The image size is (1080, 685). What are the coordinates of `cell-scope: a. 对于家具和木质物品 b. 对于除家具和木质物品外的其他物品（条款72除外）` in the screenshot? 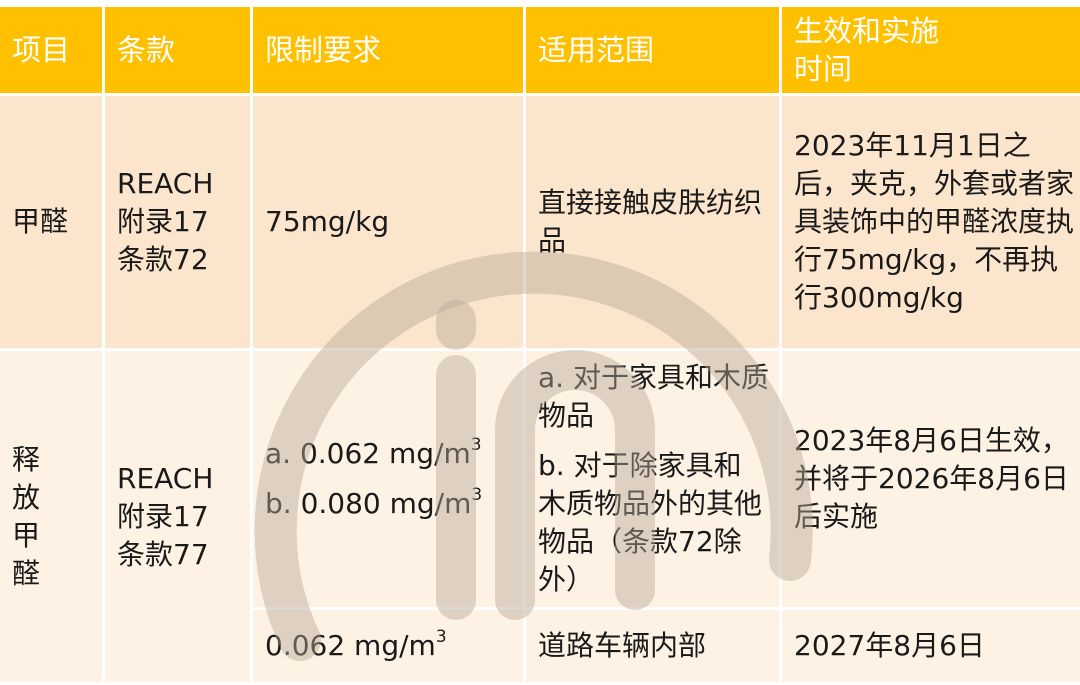 It's located at (652, 479).